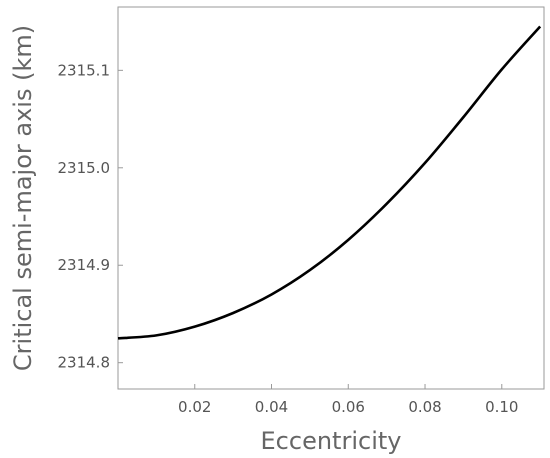 The image size is (550, 458). I want to click on x-axis-title: Eccentricity, so click(331, 441).